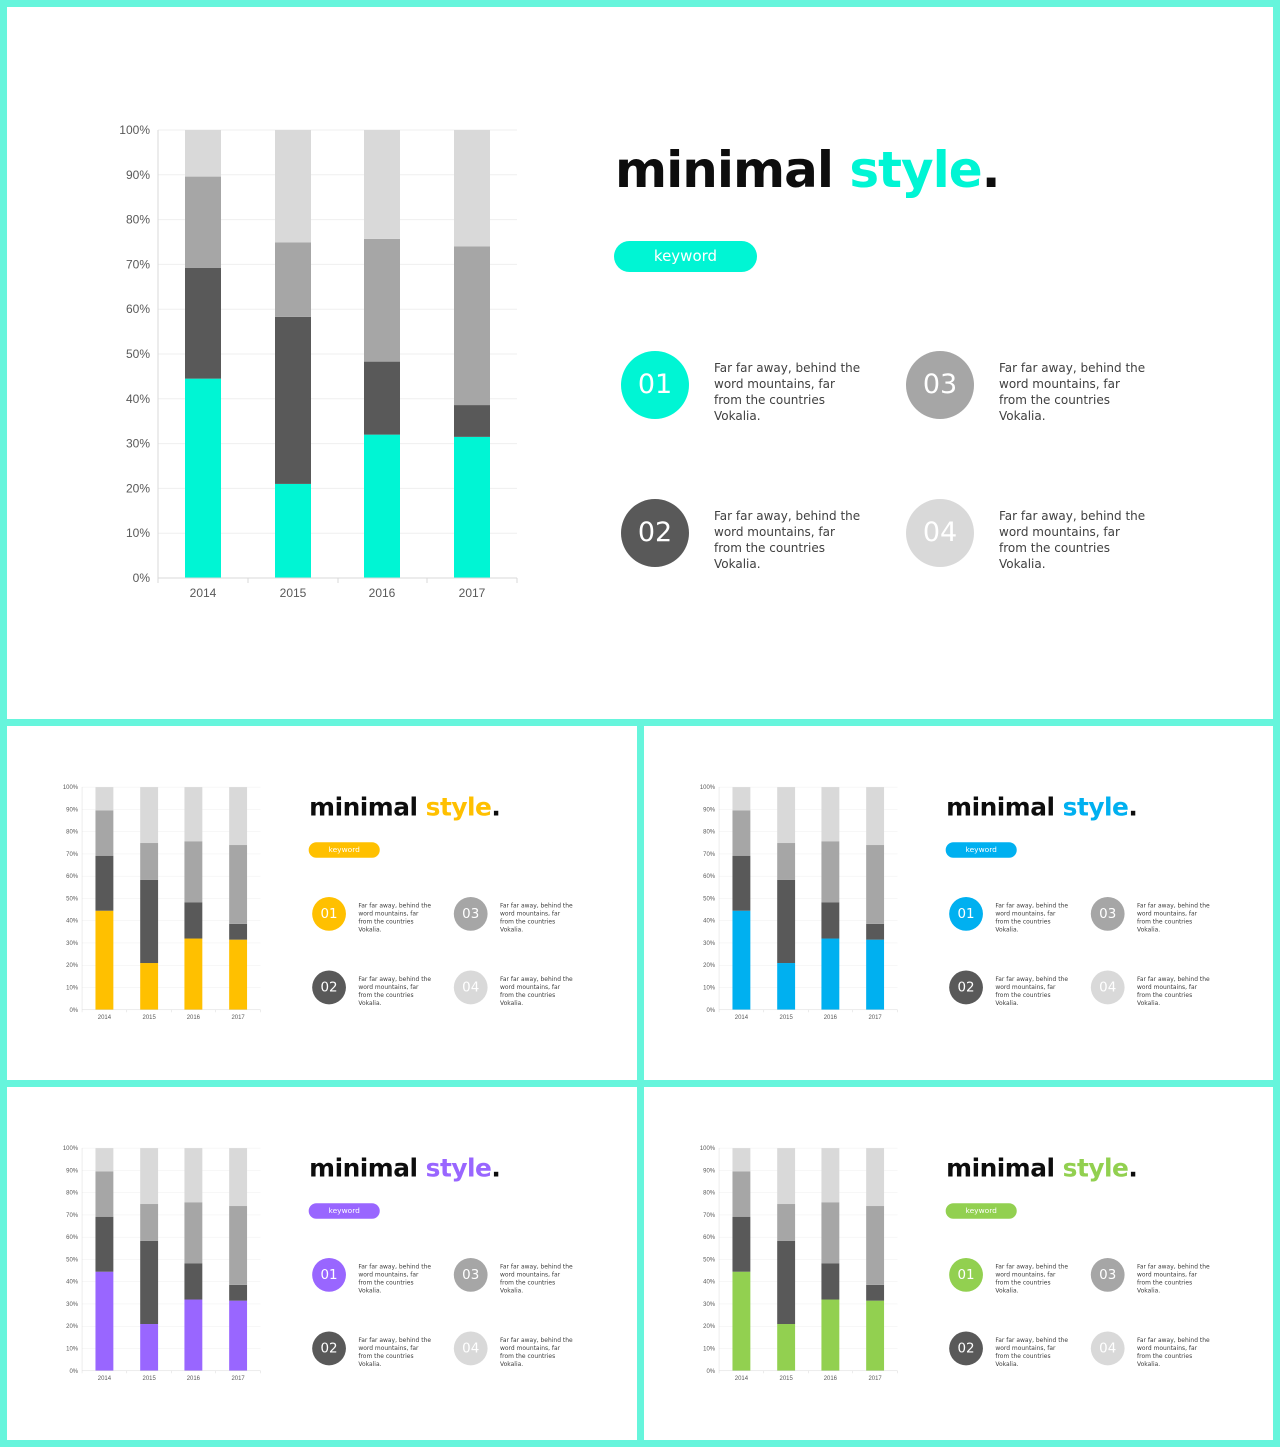  I want to click on y-tick-label: 90%, so click(138, 175).